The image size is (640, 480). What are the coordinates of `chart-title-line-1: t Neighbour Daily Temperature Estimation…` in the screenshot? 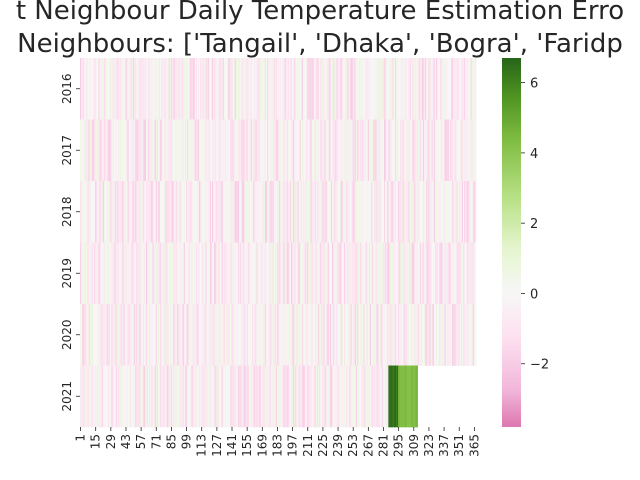 It's located at (320, 13).